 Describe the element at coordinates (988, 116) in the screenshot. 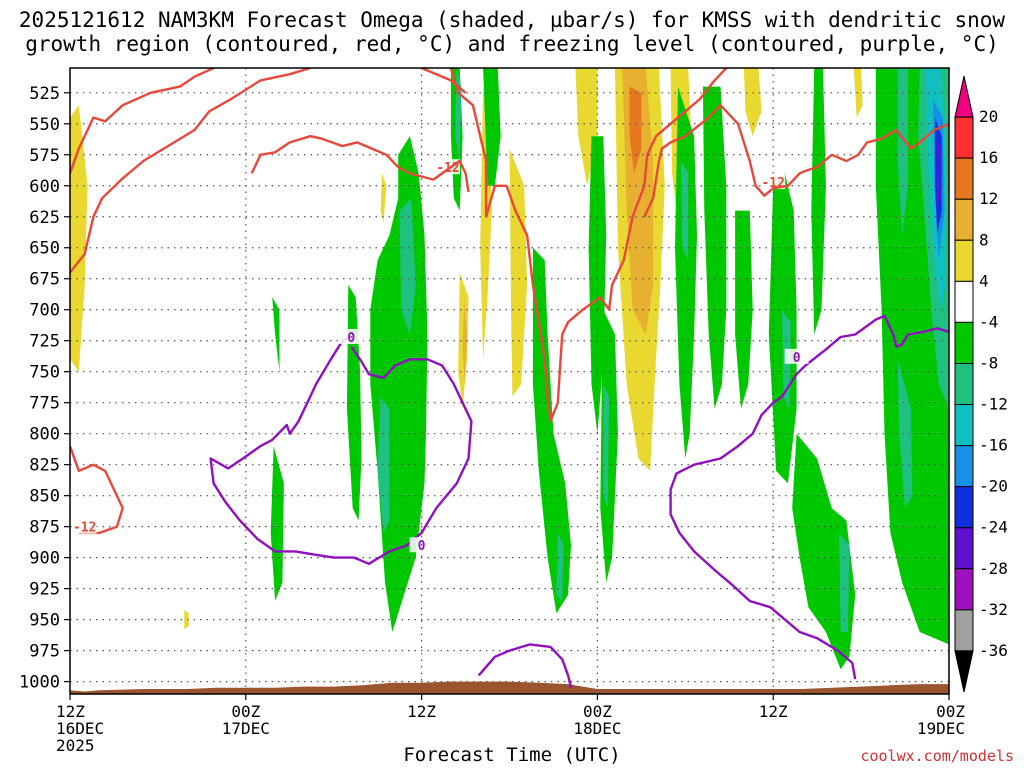

I see `colorbar-label-0: 20` at that location.